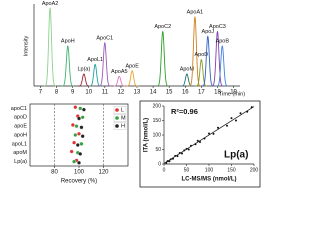 This screenshot has height=240, width=320. What do you see at coordinates (217, 27) in the screenshot?
I see `peak-label: ApoC3` at bounding box center [217, 27].